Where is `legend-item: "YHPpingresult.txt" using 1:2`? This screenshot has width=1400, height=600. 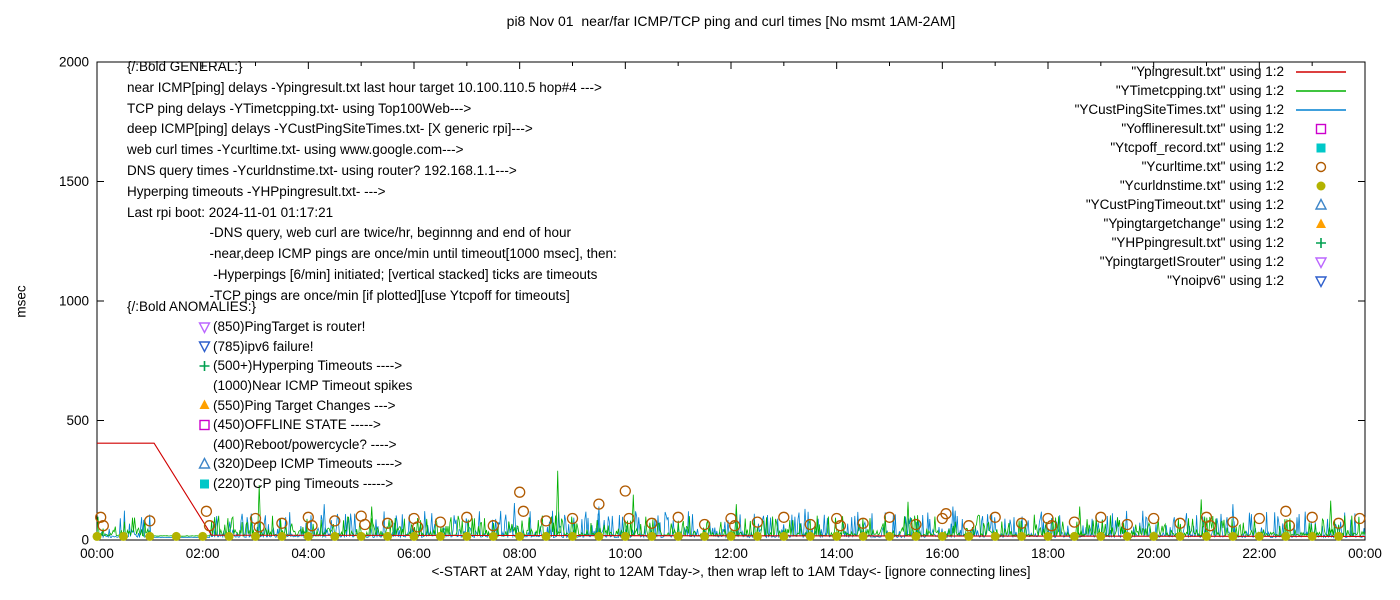 legend-item: "YHPpingresult.txt" using 1:2 is located at coordinates (1212, 242).